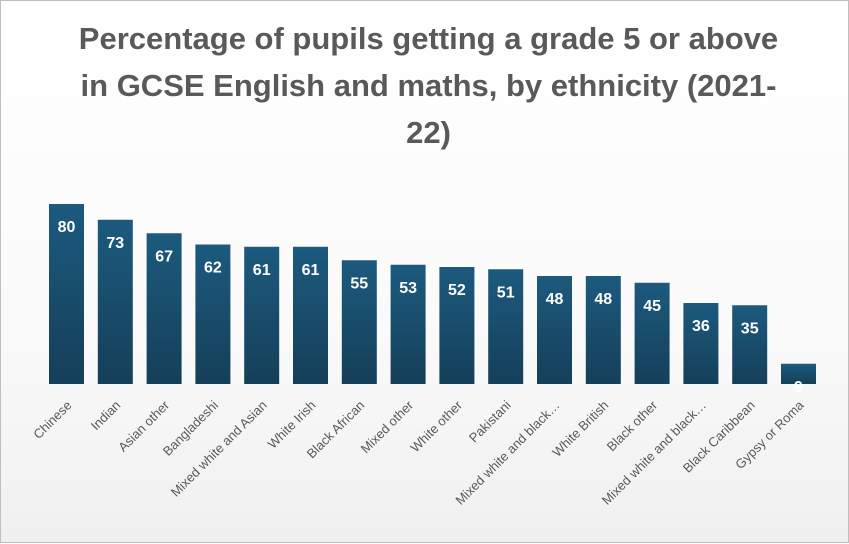 The height and width of the screenshot is (544, 849). Describe the element at coordinates (490, 421) in the screenshot. I see `category-label: Pakistani` at that location.